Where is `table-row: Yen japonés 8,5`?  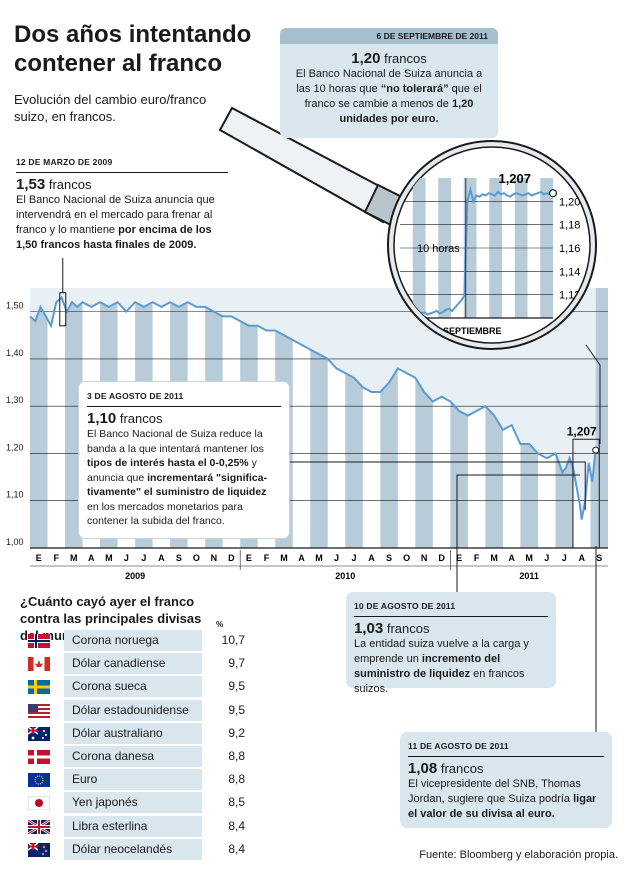 table-row: Yen japonés 8,5 is located at coordinates (132, 803).